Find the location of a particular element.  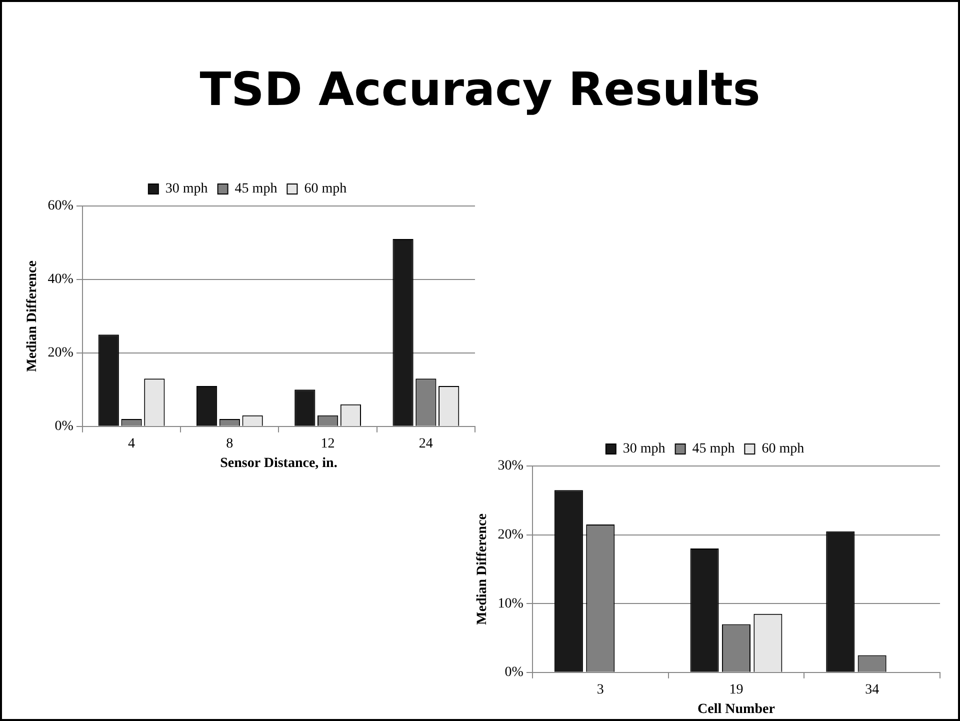

x-tick-label: 19 is located at coordinates (736, 690).